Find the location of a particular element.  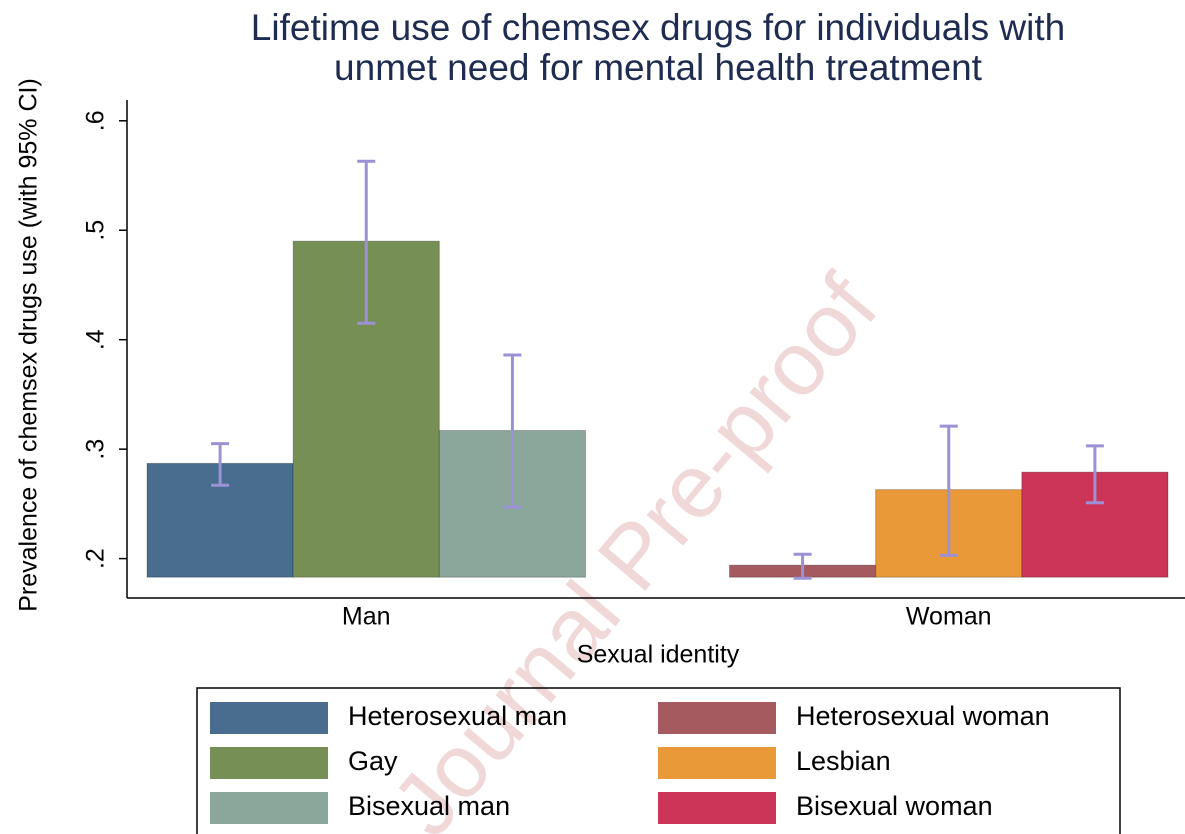

y-tick-label: .3 is located at coordinates (96, 449).